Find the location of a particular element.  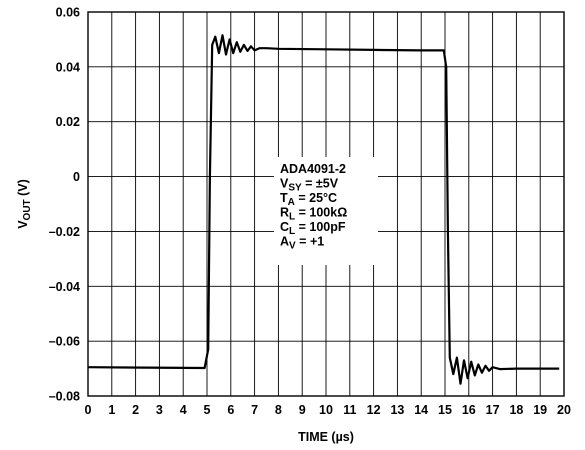

x-tick-label: 3 is located at coordinates (159, 410).